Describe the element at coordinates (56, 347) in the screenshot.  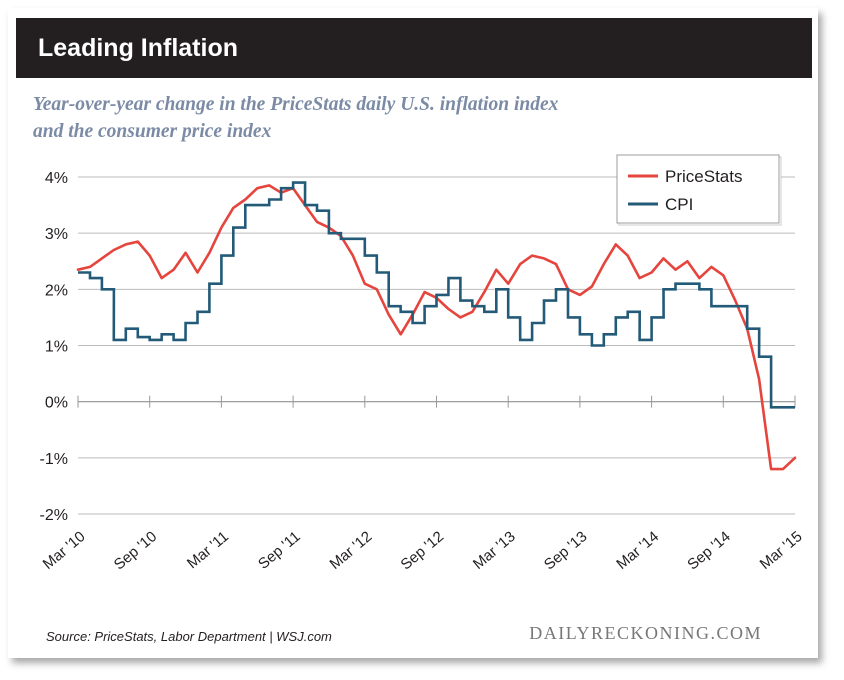
I see `y-tick-label: 1%` at that location.